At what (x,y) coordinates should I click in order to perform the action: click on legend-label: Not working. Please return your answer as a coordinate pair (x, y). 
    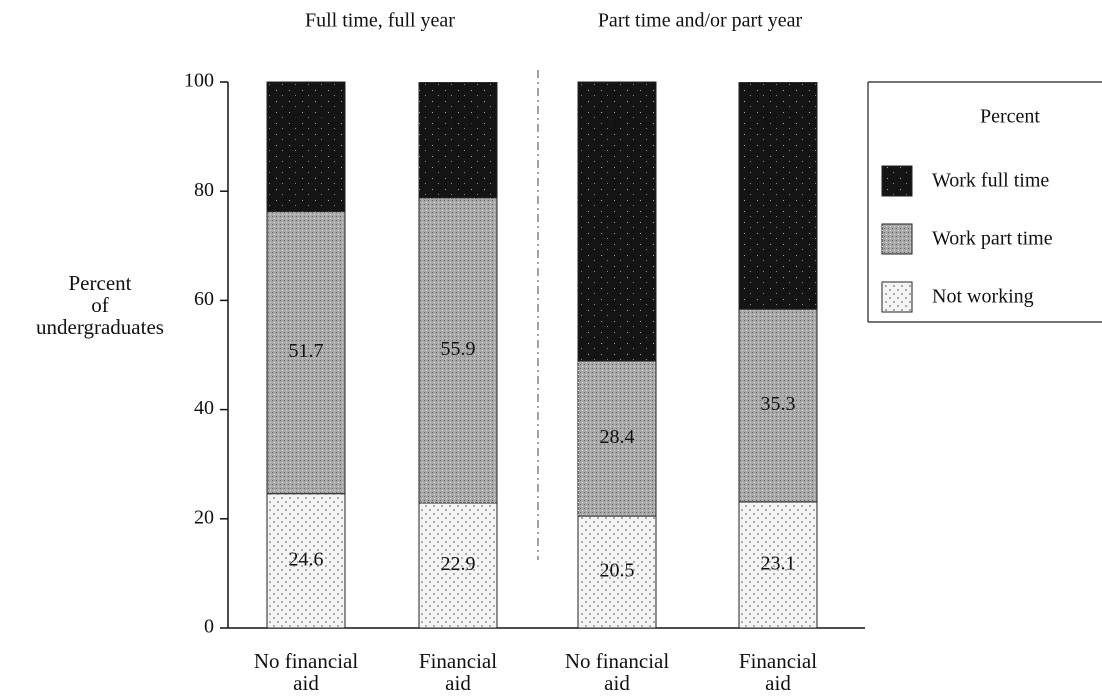
    Looking at the image, I should click on (983, 297).